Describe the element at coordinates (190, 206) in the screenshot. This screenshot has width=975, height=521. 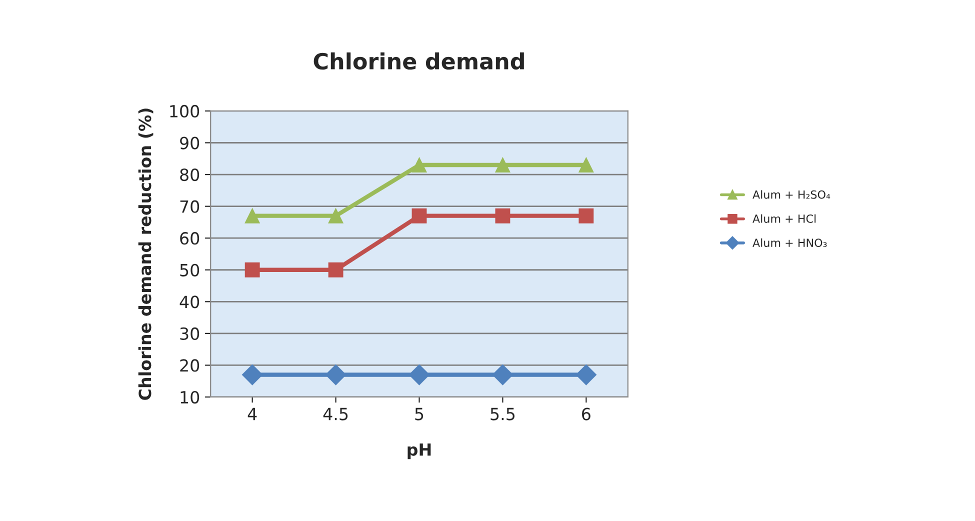
I see `y-tick-label: 70` at that location.